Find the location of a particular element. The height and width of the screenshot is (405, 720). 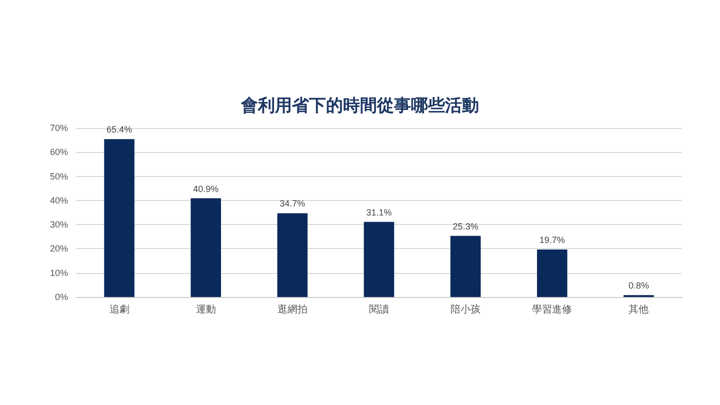

x-tick-label: 閱讀 is located at coordinates (379, 310).